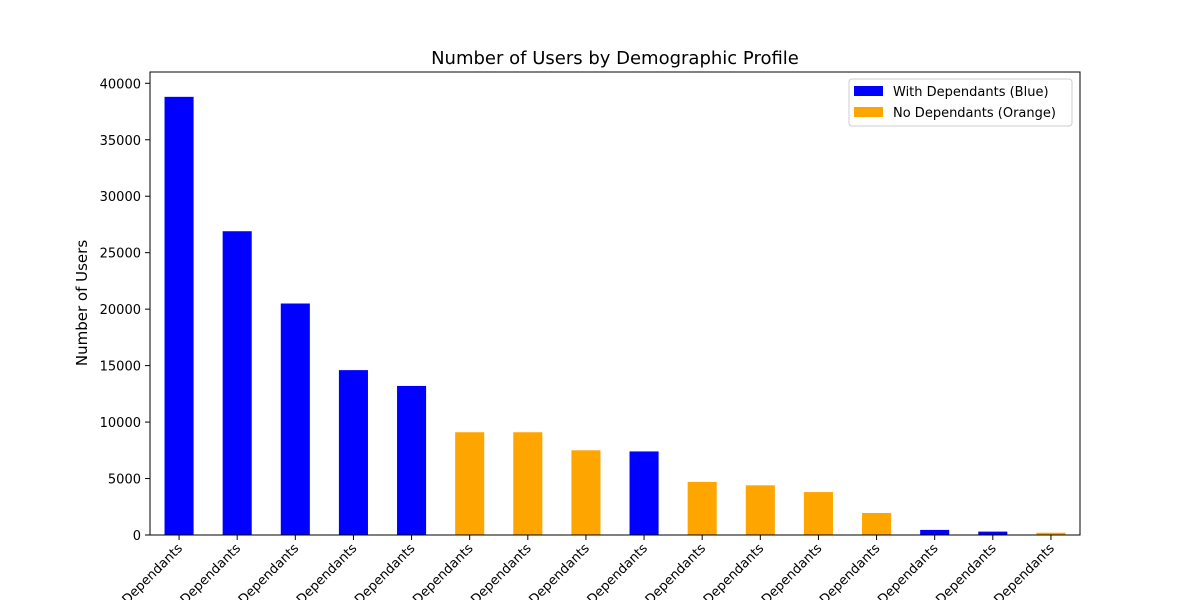 The image size is (1200, 600). Describe the element at coordinates (120, 367) in the screenshot. I see `y-tick-label: 15000` at that location.